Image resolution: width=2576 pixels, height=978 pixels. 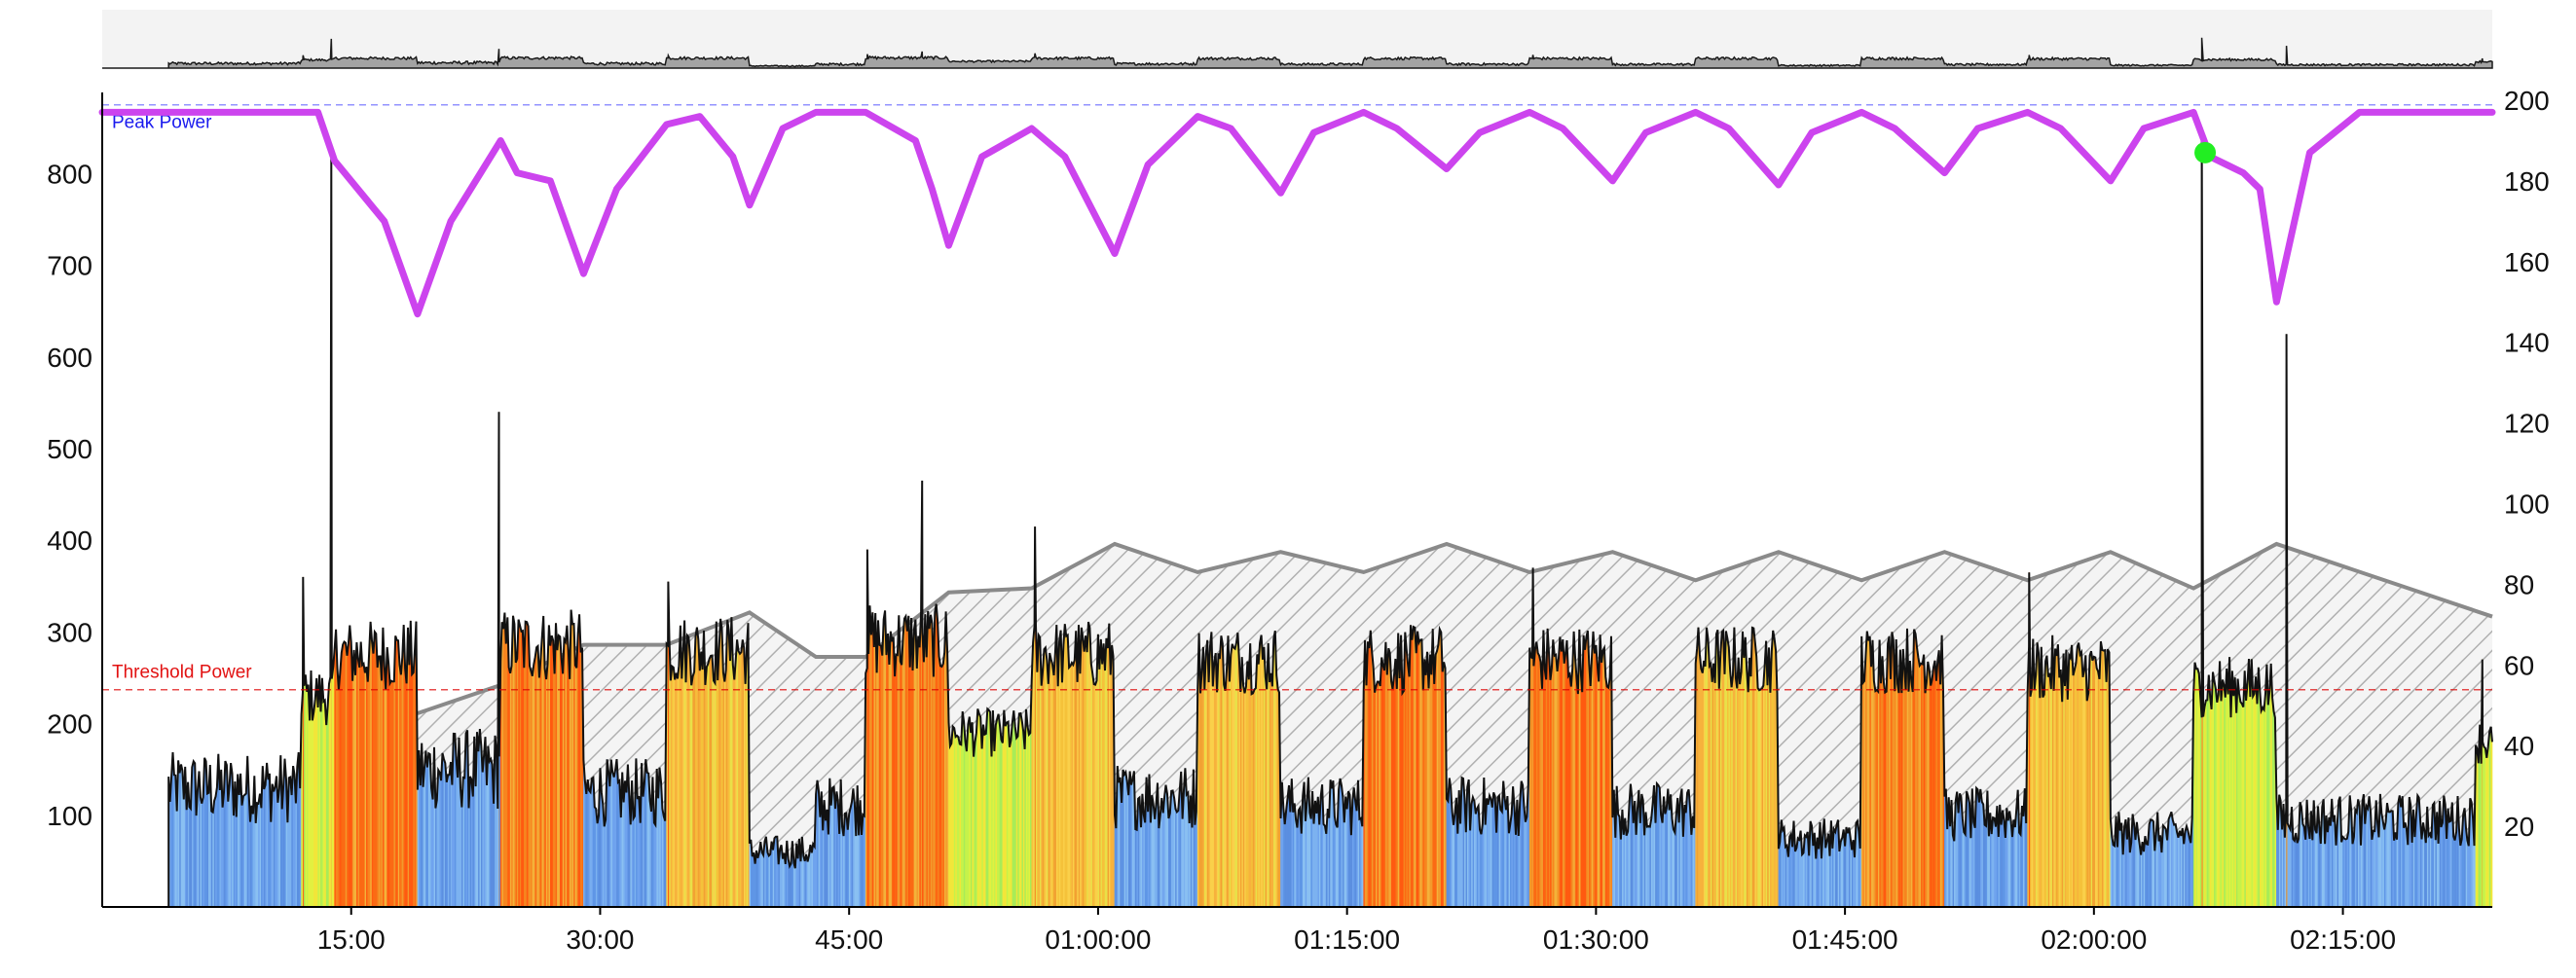 I want to click on y-left-tick-label: 800, so click(x=69, y=174).